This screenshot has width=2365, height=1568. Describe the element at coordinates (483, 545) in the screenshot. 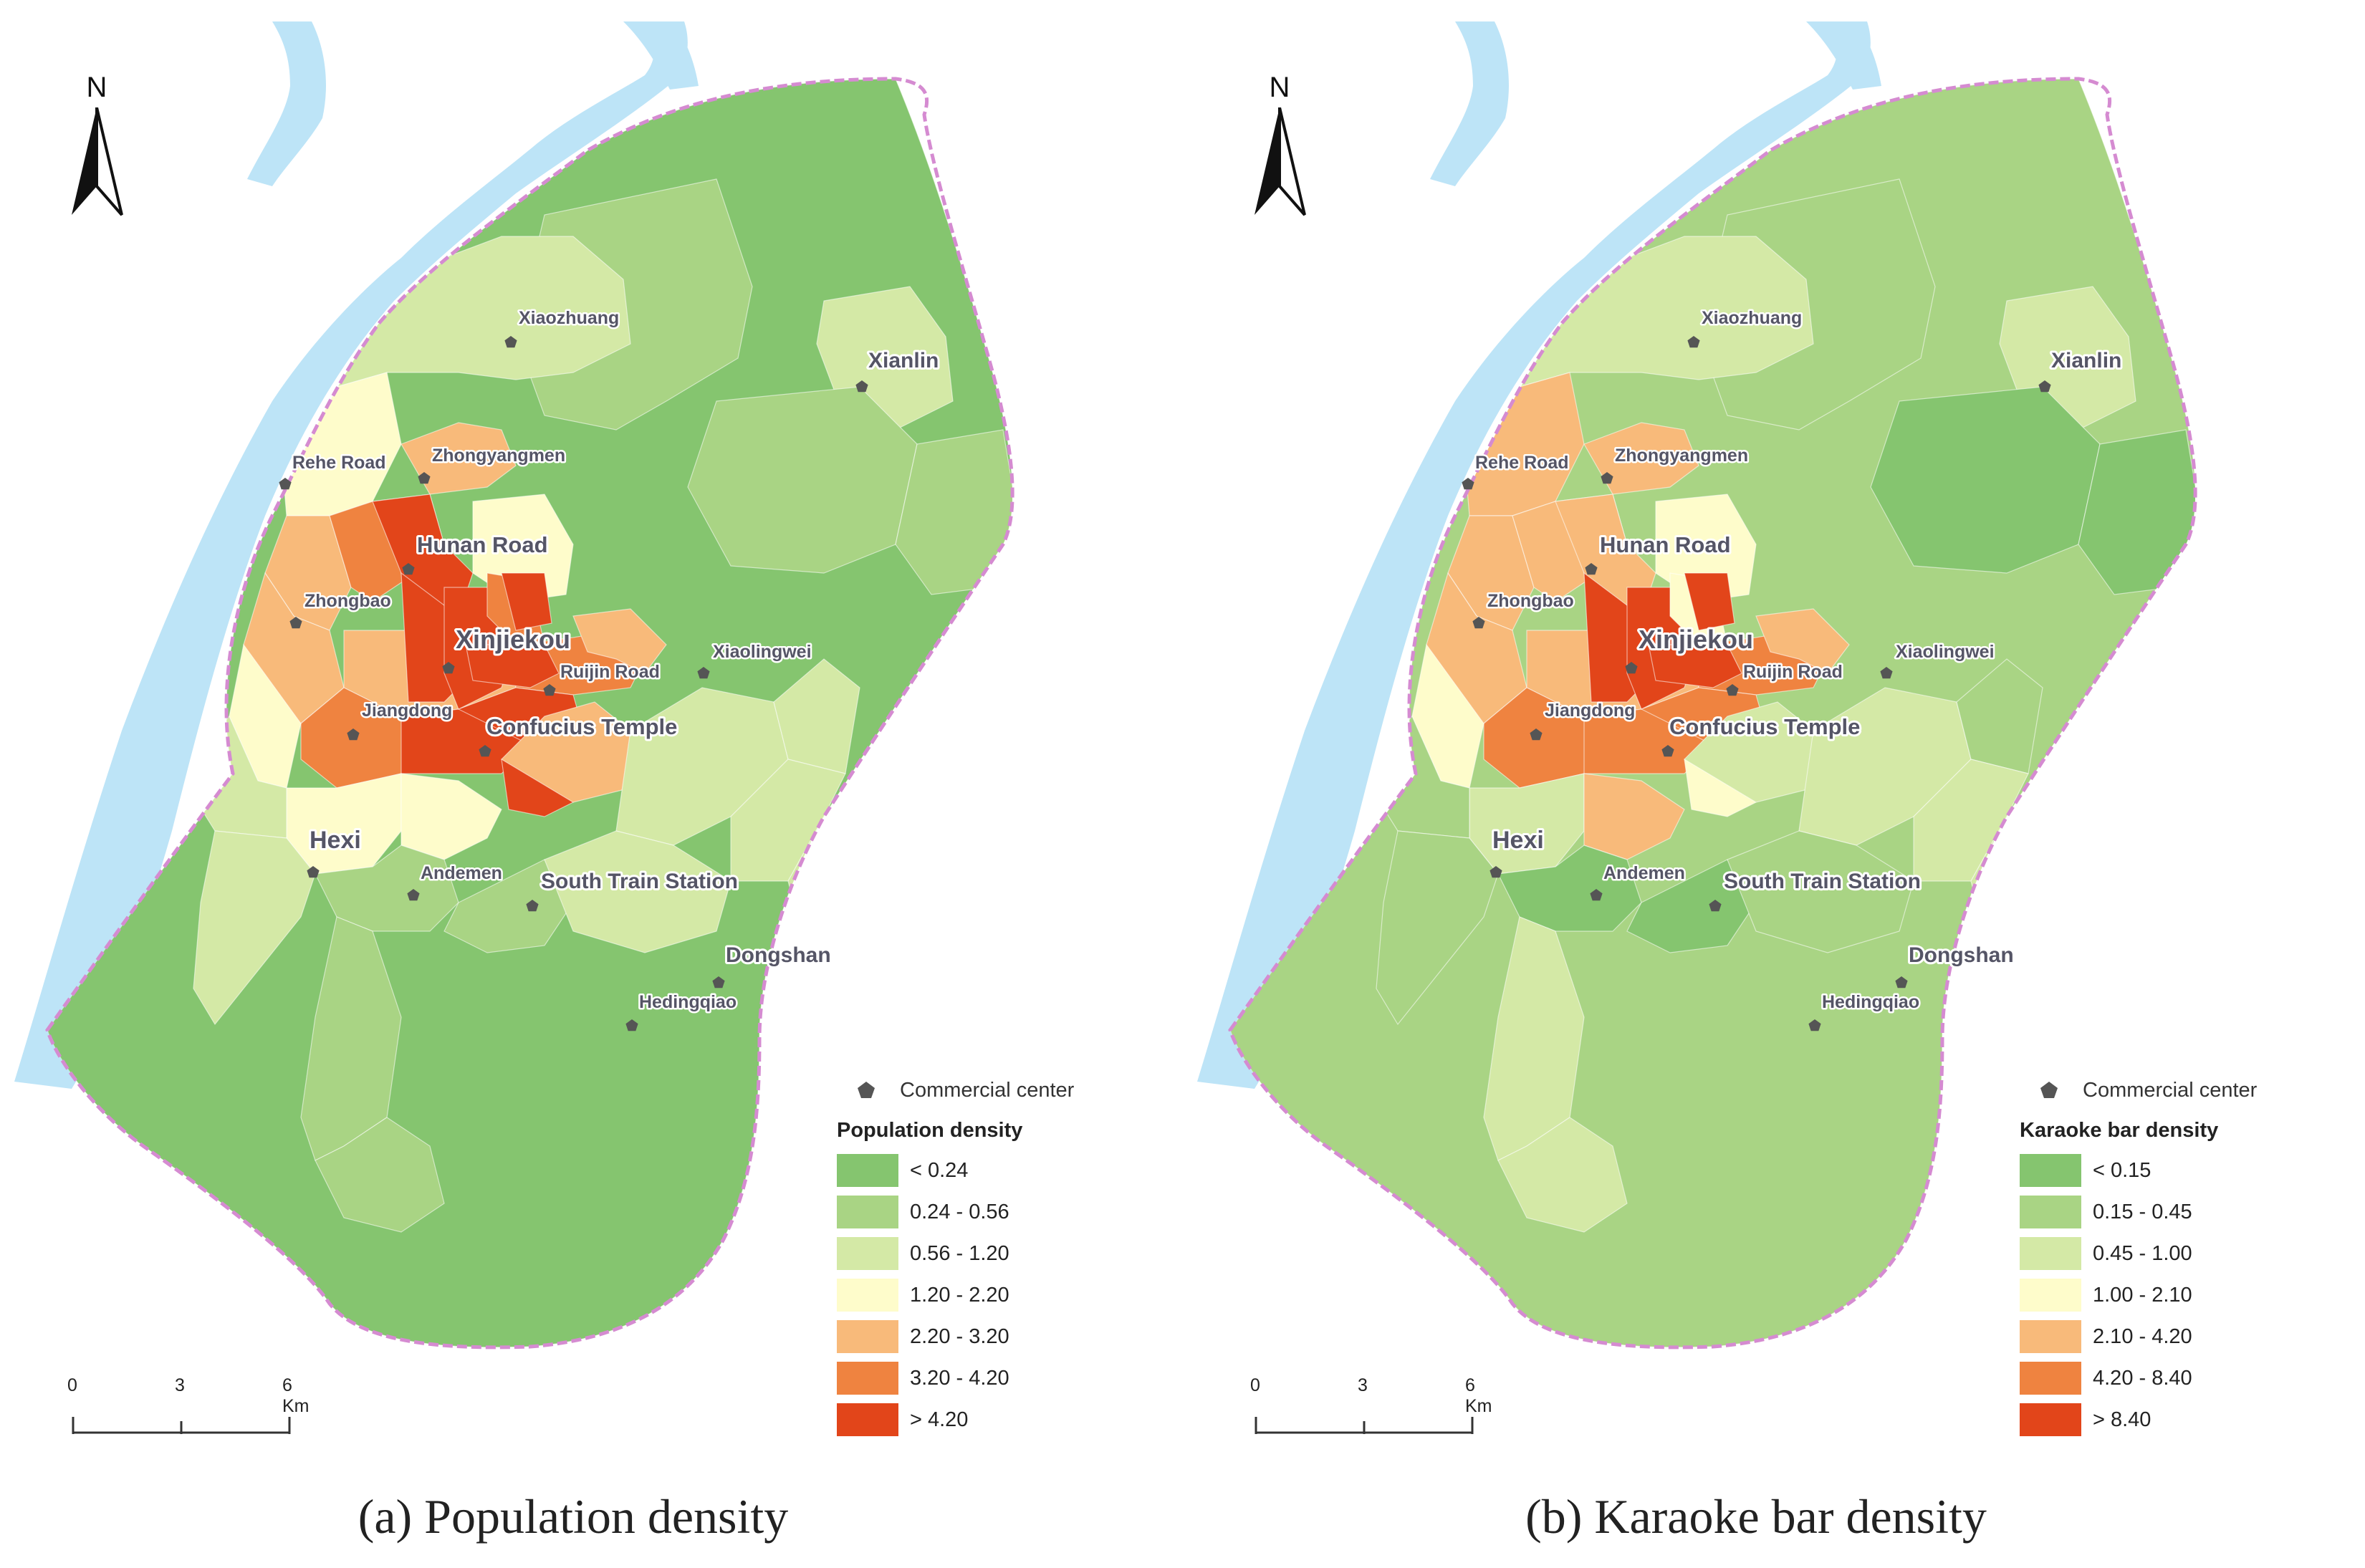

I see `place-label: Hunan Road` at that location.